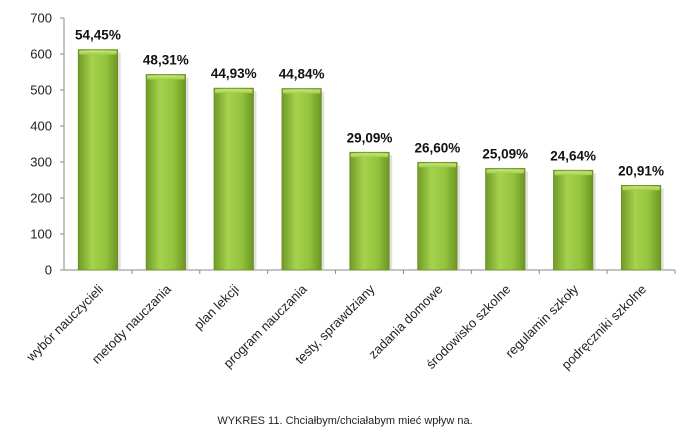  I want to click on y-tick-label: 0, so click(48, 270).